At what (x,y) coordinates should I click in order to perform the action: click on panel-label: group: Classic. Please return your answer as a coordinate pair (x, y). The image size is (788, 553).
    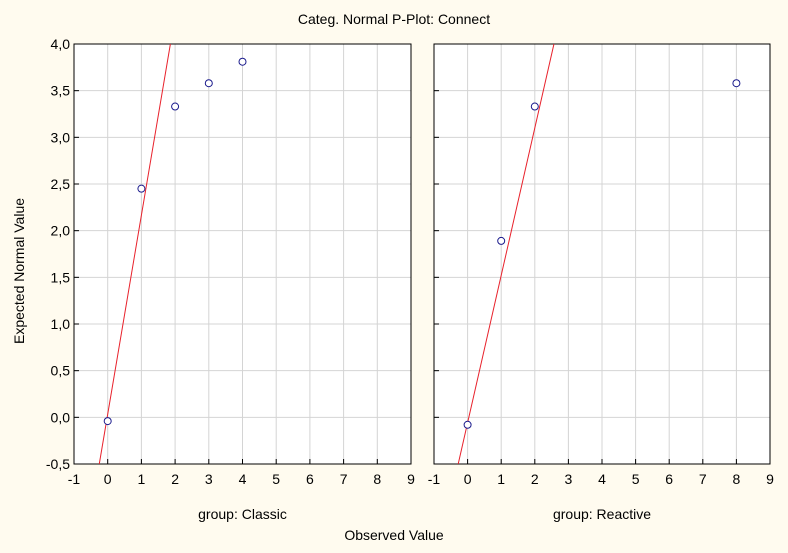
    Looking at the image, I should click on (242, 514).